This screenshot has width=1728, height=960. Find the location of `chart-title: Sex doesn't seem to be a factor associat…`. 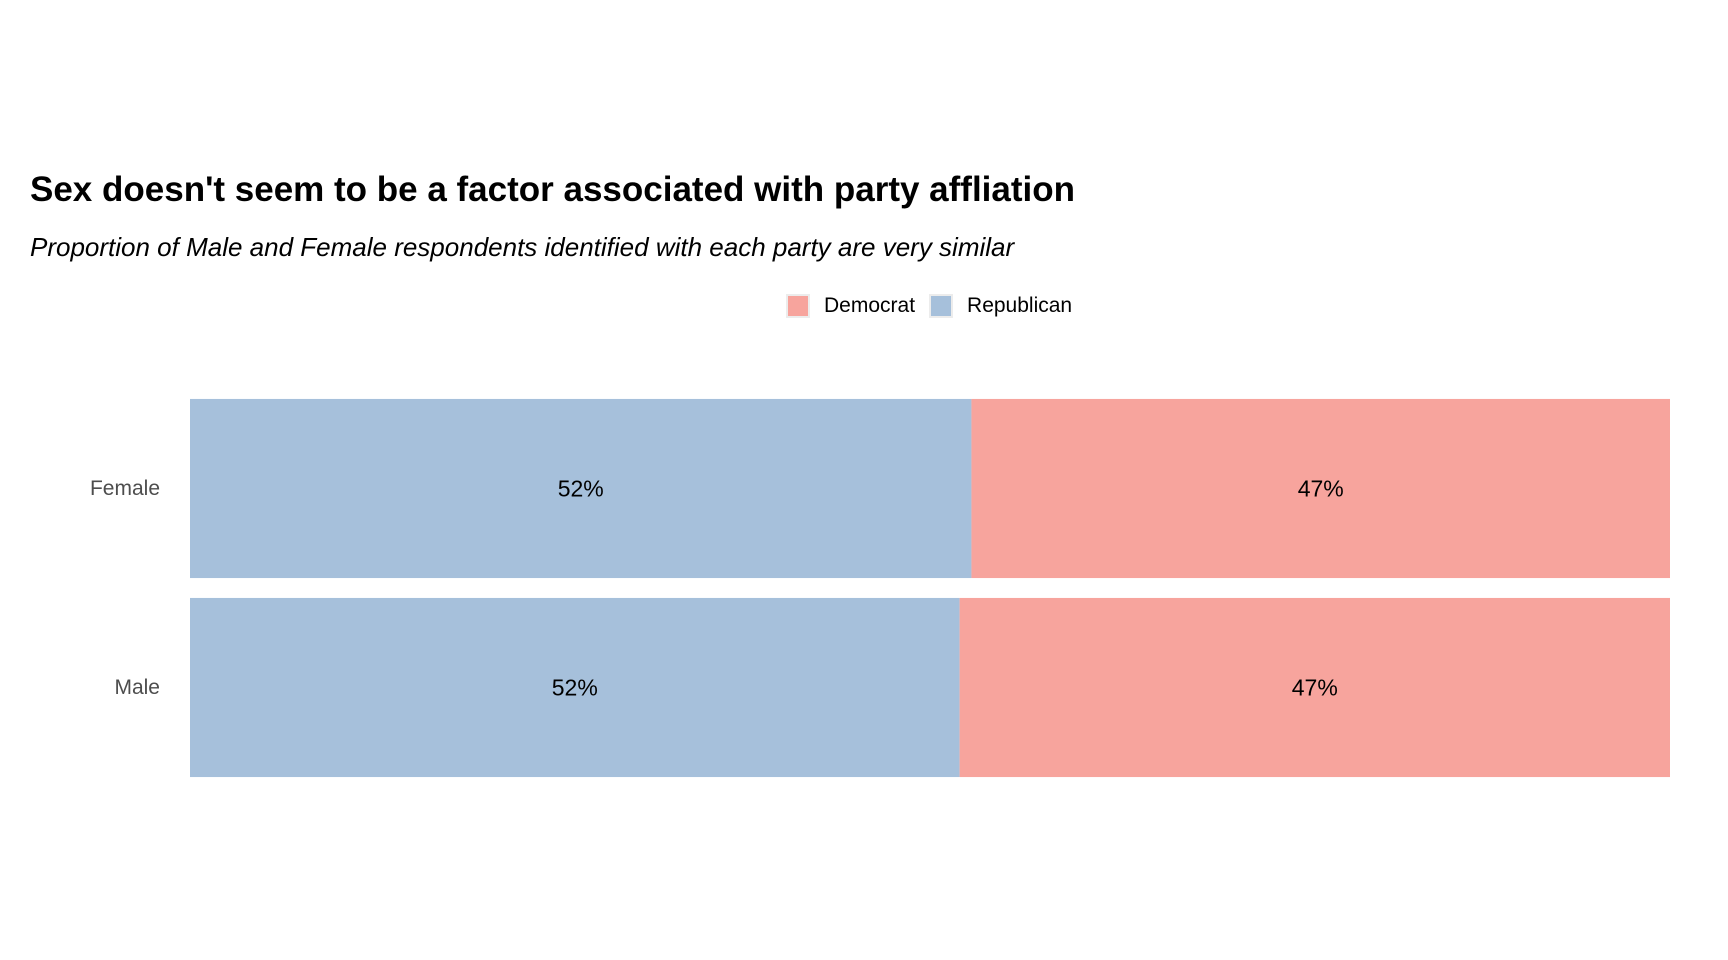

chart-title: Sex doesn't seem to be a factor associat… is located at coordinates (552, 189).